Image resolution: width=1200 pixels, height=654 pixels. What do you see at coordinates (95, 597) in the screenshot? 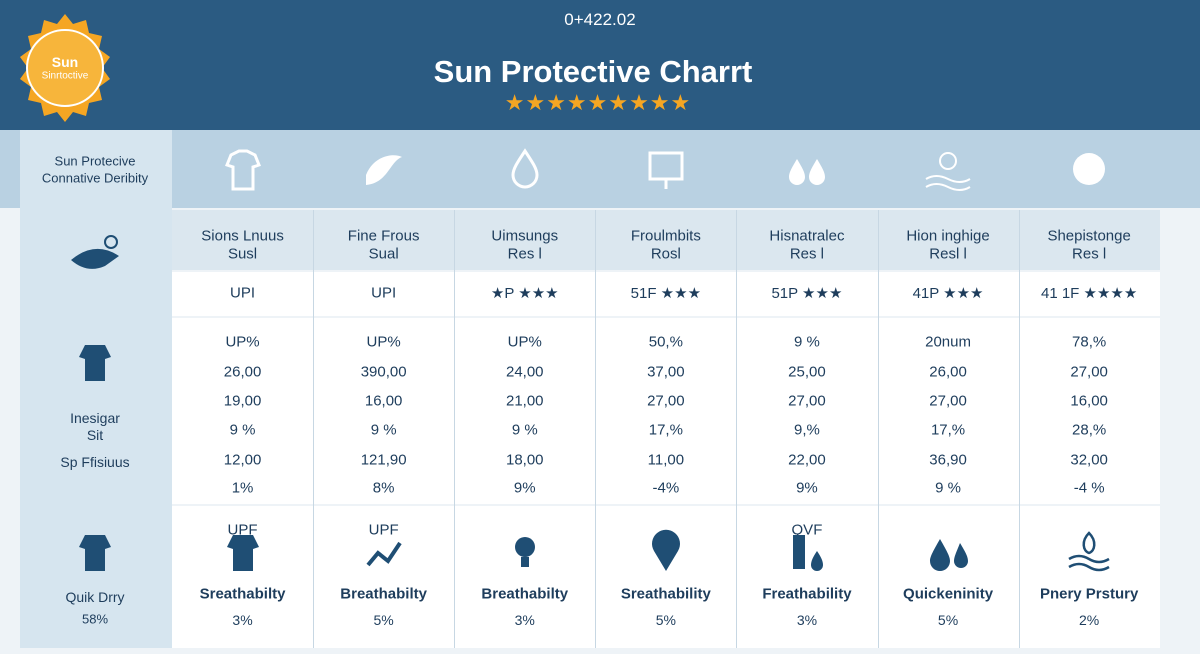
I see `left-label: Quik Drry` at bounding box center [95, 597].